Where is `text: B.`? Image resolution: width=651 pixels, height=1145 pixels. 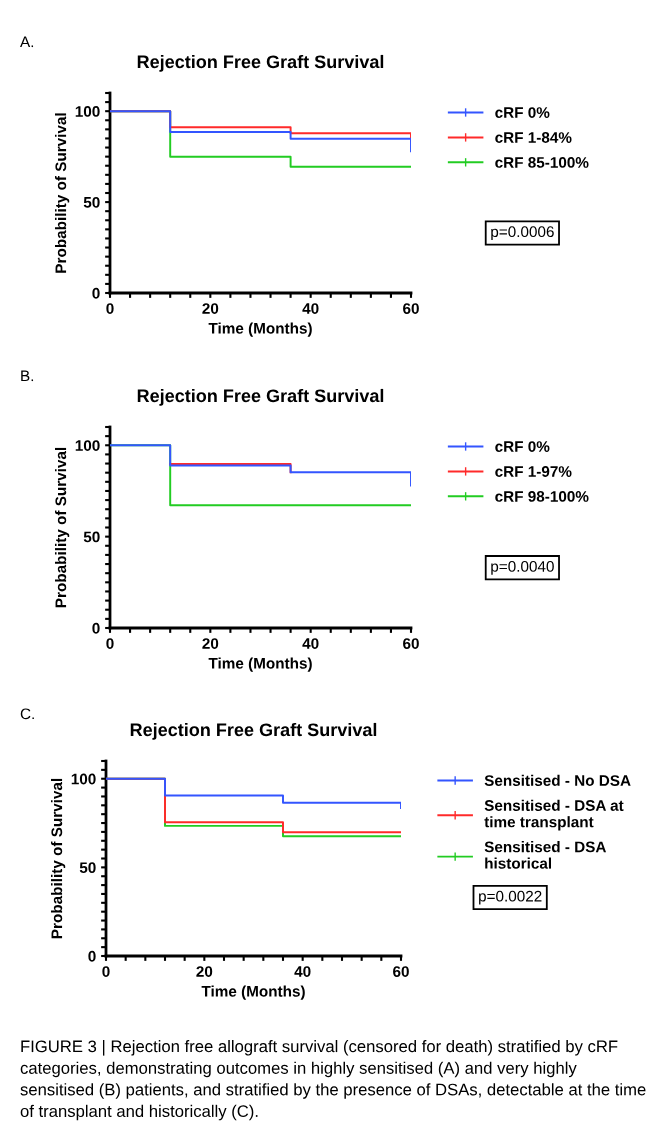
text: B. is located at coordinates (27, 376).